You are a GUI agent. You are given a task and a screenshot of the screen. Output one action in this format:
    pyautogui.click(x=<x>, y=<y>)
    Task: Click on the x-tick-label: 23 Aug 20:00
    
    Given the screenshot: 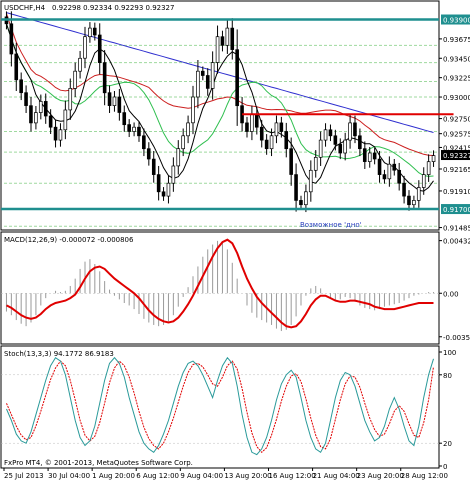 What is the action you would take?
    pyautogui.click(x=380, y=476)
    